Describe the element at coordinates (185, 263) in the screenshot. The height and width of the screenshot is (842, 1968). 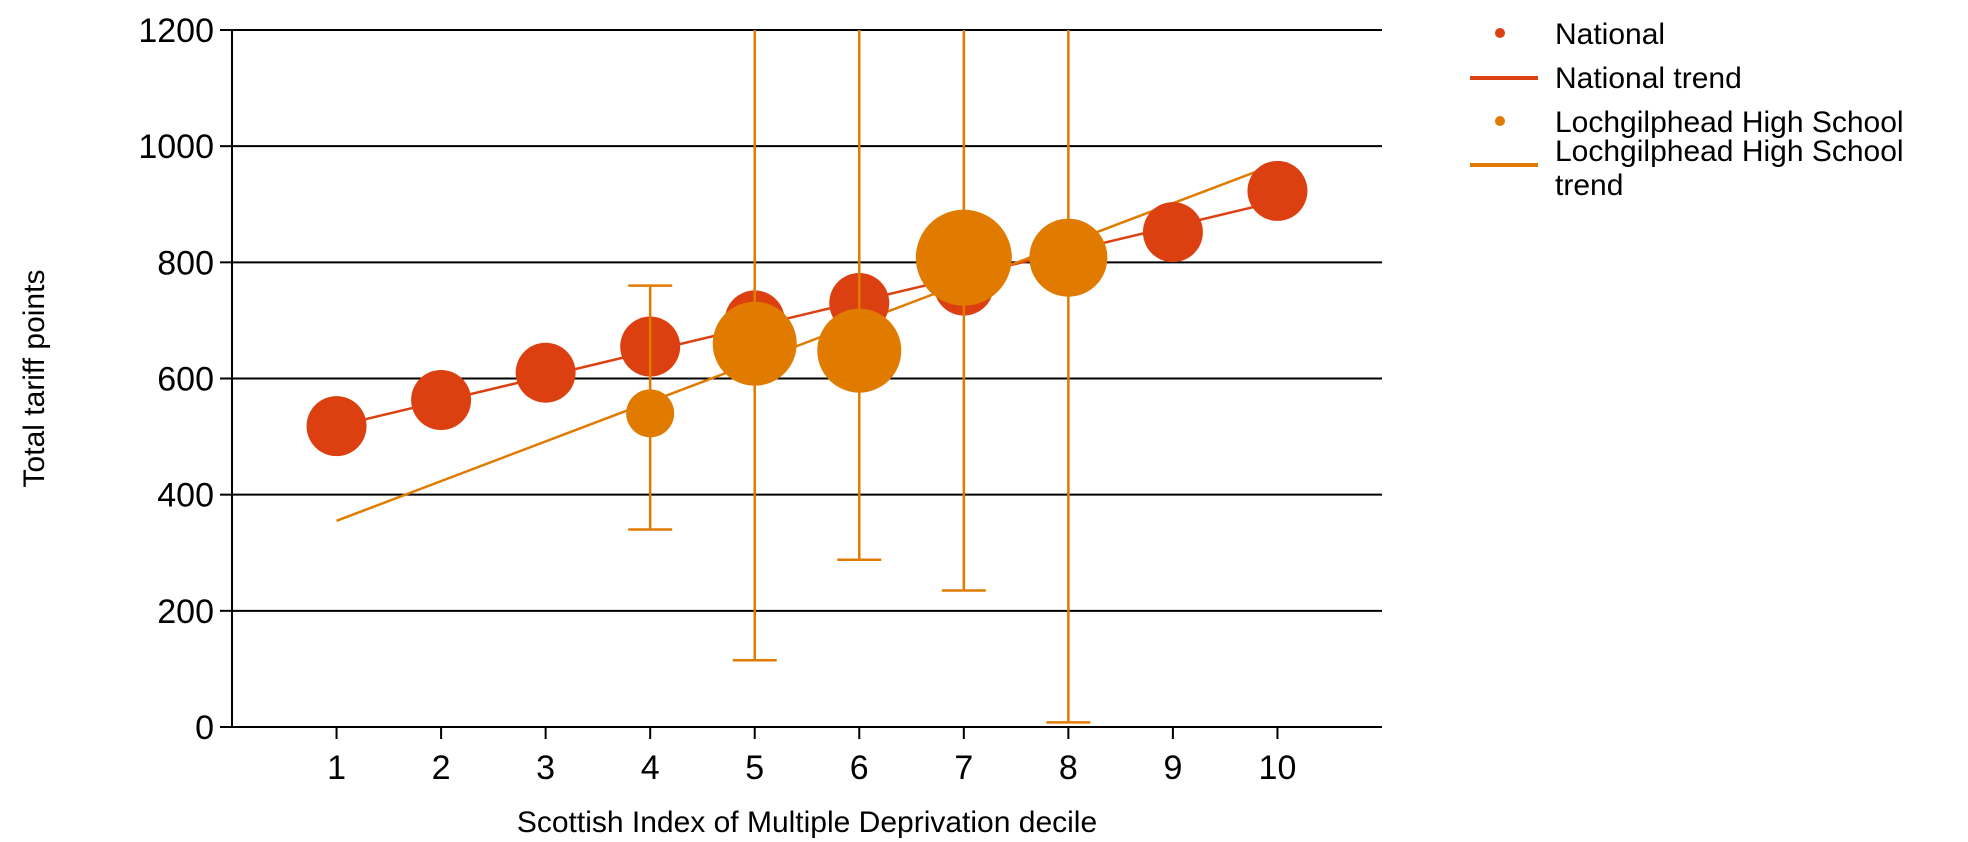
I see `y-tick-label: 800` at that location.